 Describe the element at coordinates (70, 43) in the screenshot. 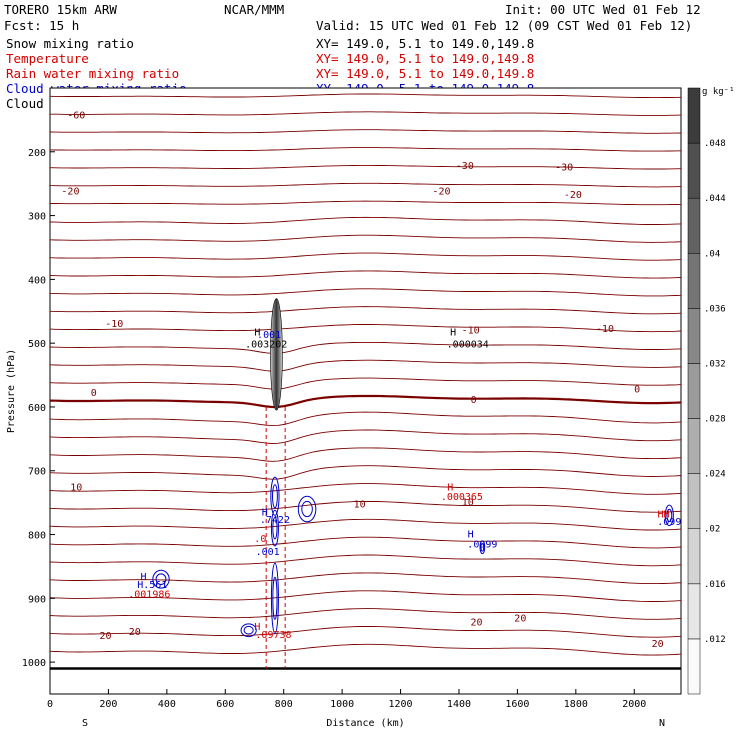

I see `field-name: Snow mixing ratio` at that location.